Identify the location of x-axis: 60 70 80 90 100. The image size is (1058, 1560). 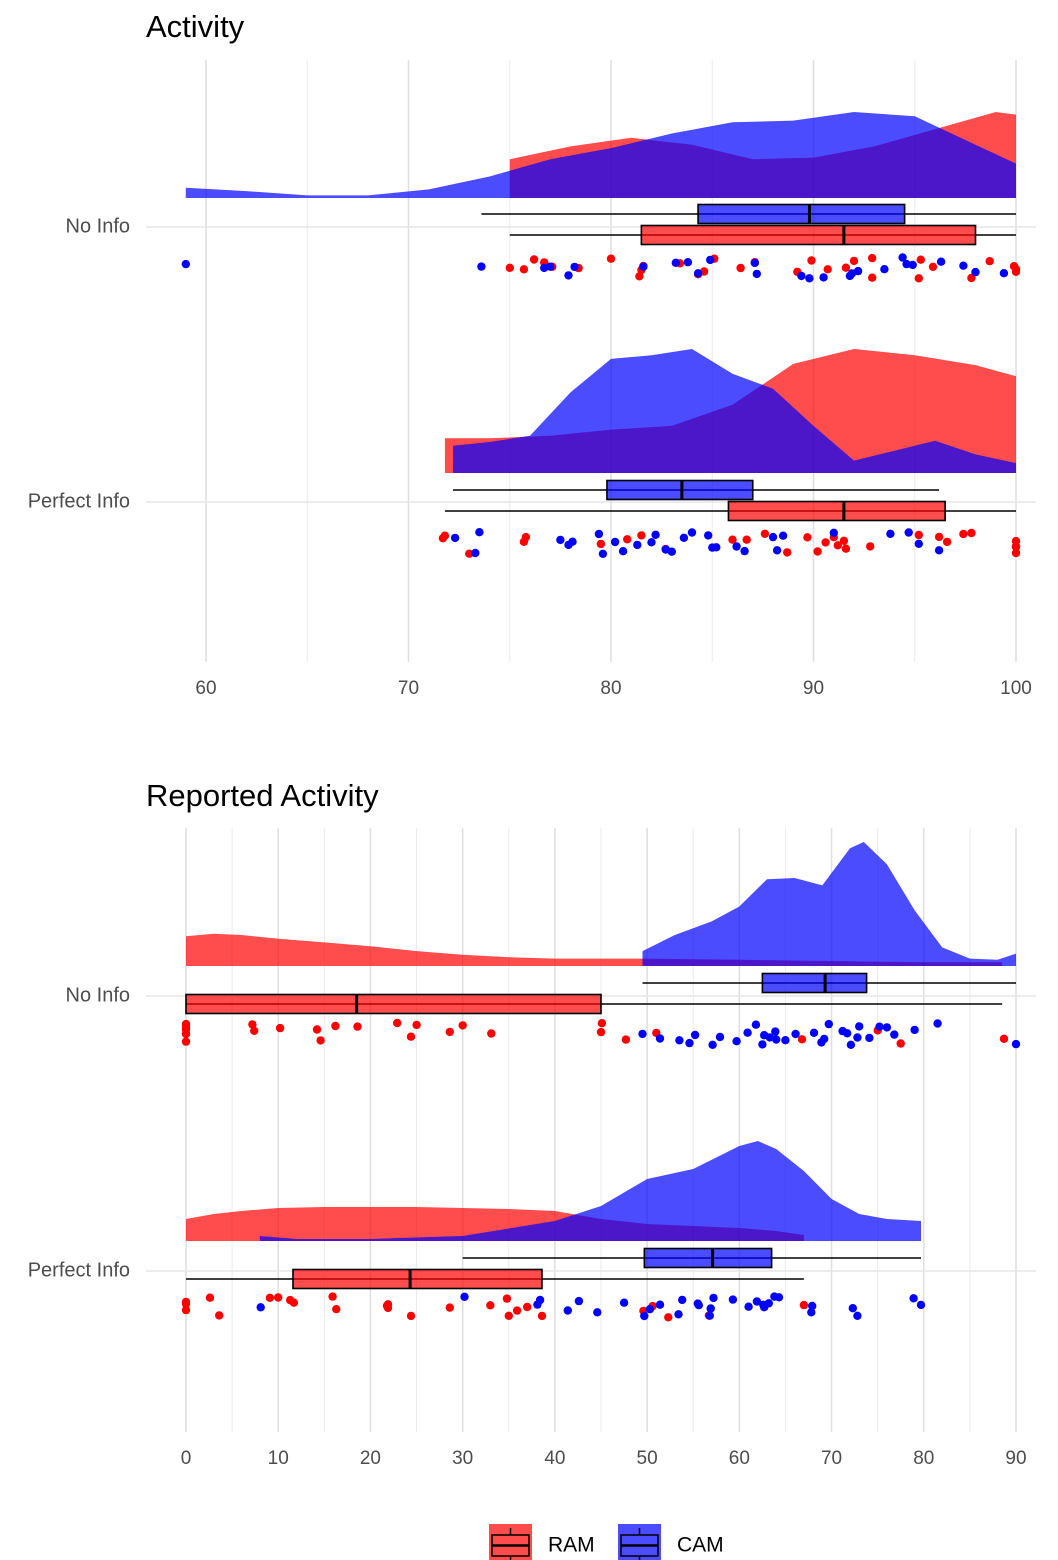
(613, 688).